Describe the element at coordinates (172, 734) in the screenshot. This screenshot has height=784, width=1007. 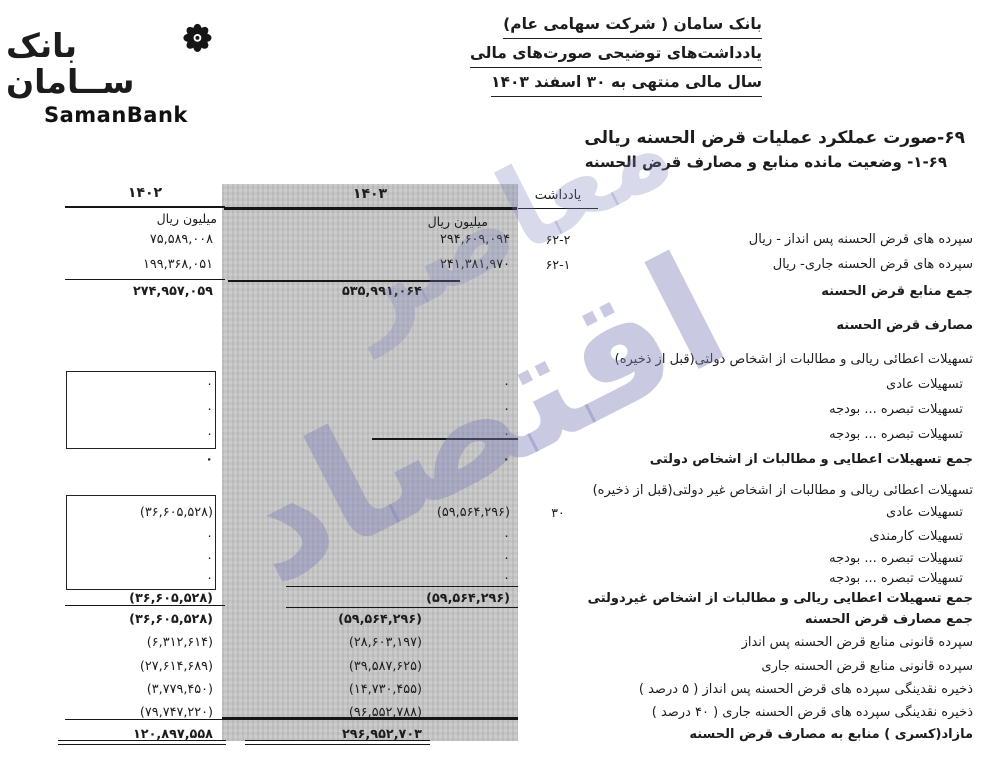
I see `value-1402: ۱۲۰,۸۹۷,۵۵۸` at that location.